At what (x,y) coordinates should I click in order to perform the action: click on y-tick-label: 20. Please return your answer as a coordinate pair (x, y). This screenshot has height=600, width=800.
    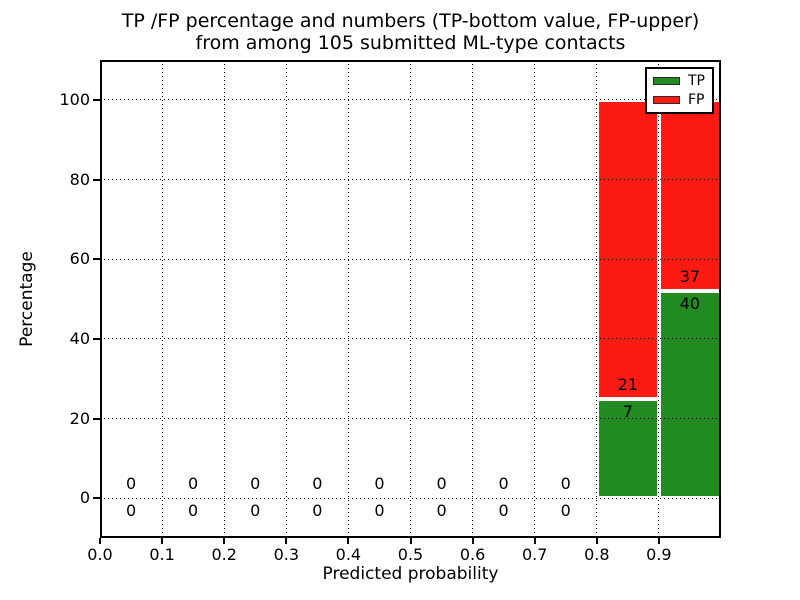
    Looking at the image, I should click on (79, 418).